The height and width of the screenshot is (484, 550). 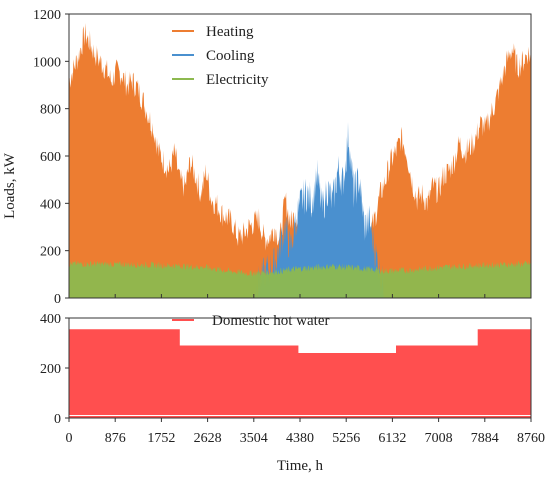 What do you see at coordinates (392, 438) in the screenshot?
I see `x-tick-label: 6132` at bounding box center [392, 438].